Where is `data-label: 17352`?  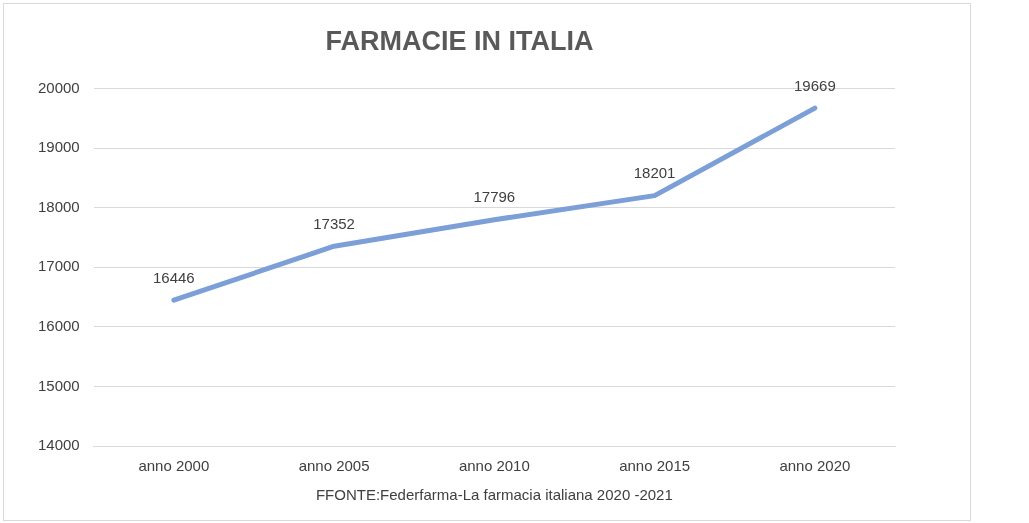
data-label: 17352 is located at coordinates (334, 223).